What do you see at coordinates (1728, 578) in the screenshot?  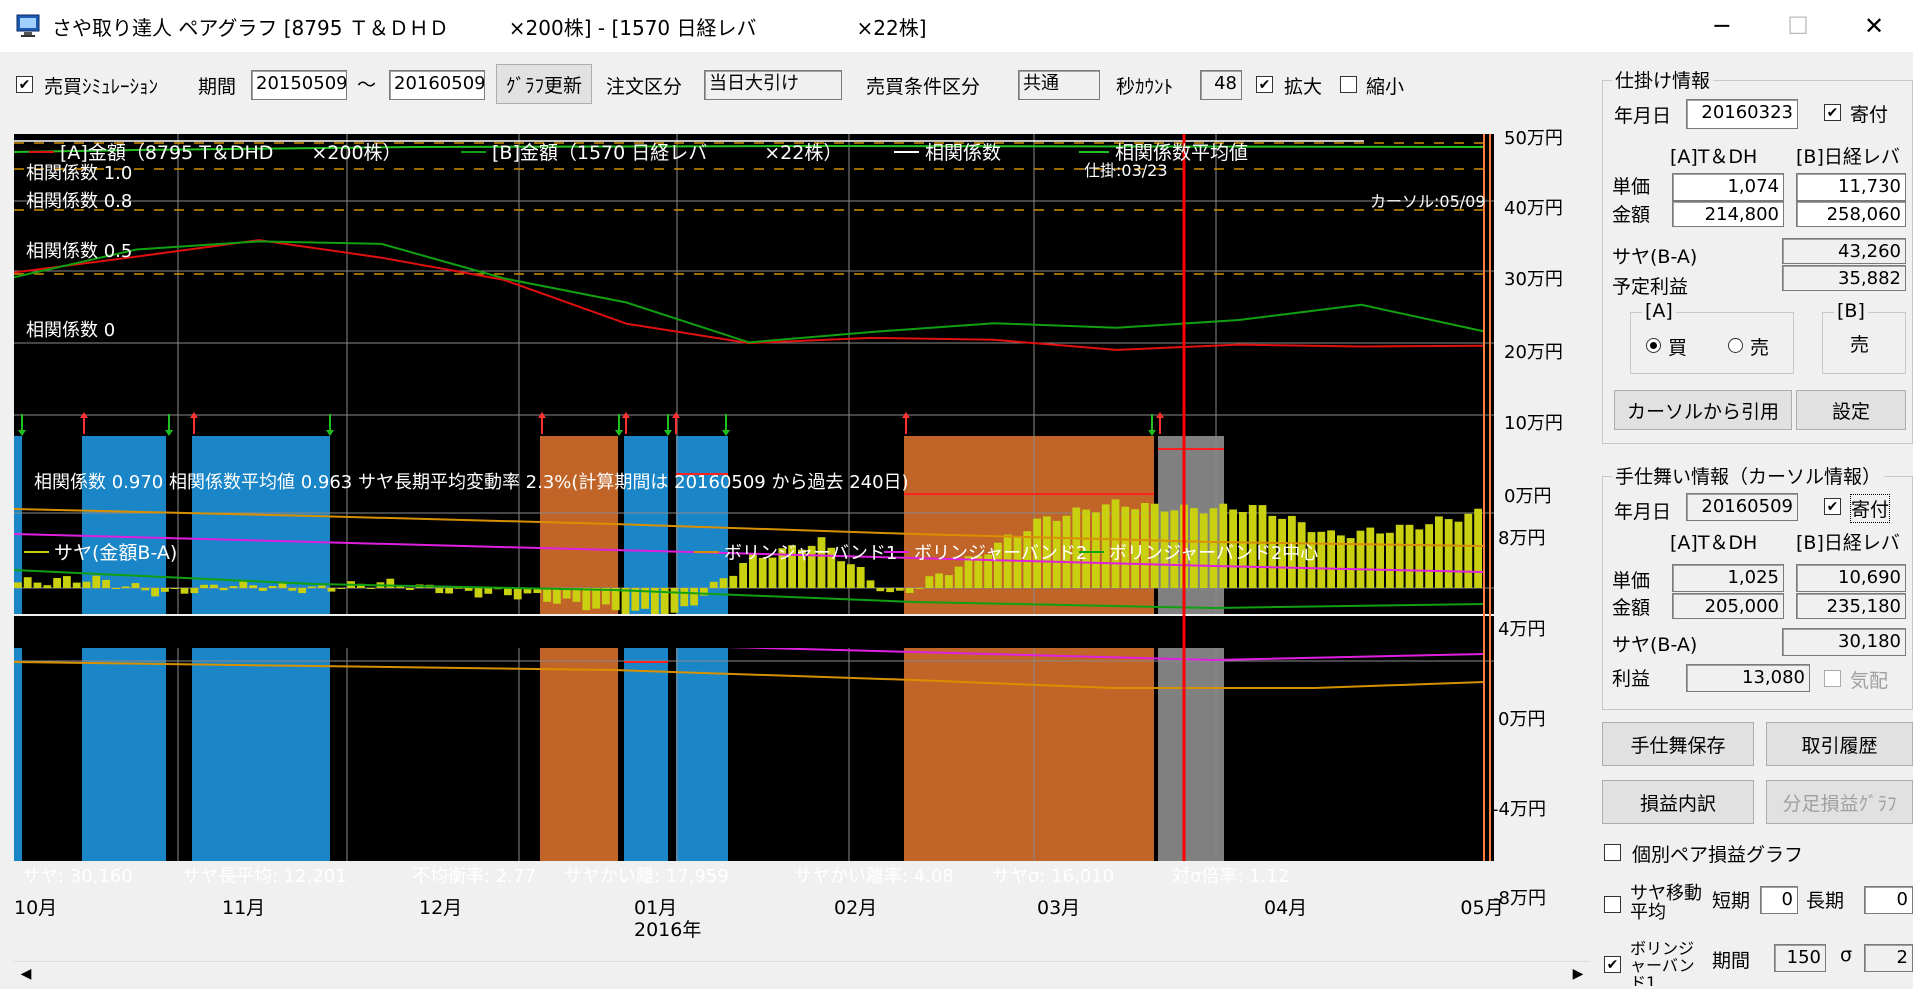 I see `close-price-a: 1,025` at bounding box center [1728, 578].